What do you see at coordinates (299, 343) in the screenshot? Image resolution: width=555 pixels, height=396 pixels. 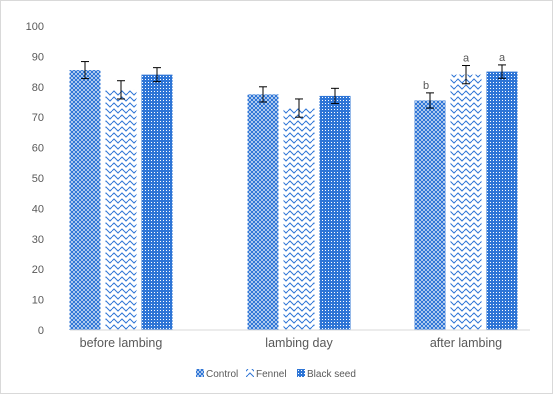 I see `x-tick-label: lambing day` at bounding box center [299, 343].